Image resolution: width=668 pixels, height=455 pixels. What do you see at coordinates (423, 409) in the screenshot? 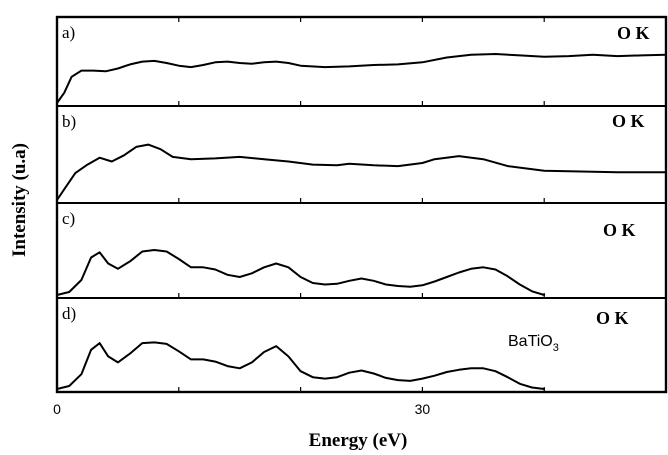
I see `x-tick-label: 30` at bounding box center [423, 409].